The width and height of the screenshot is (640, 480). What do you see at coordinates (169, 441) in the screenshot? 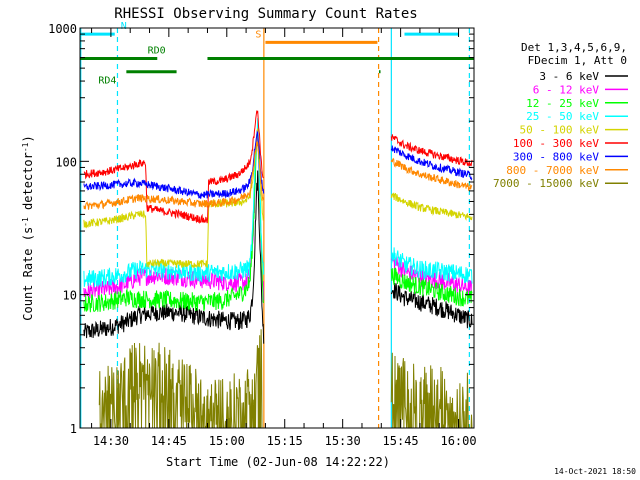
I see `x-tick-label-1: 14:45` at bounding box center [169, 441].